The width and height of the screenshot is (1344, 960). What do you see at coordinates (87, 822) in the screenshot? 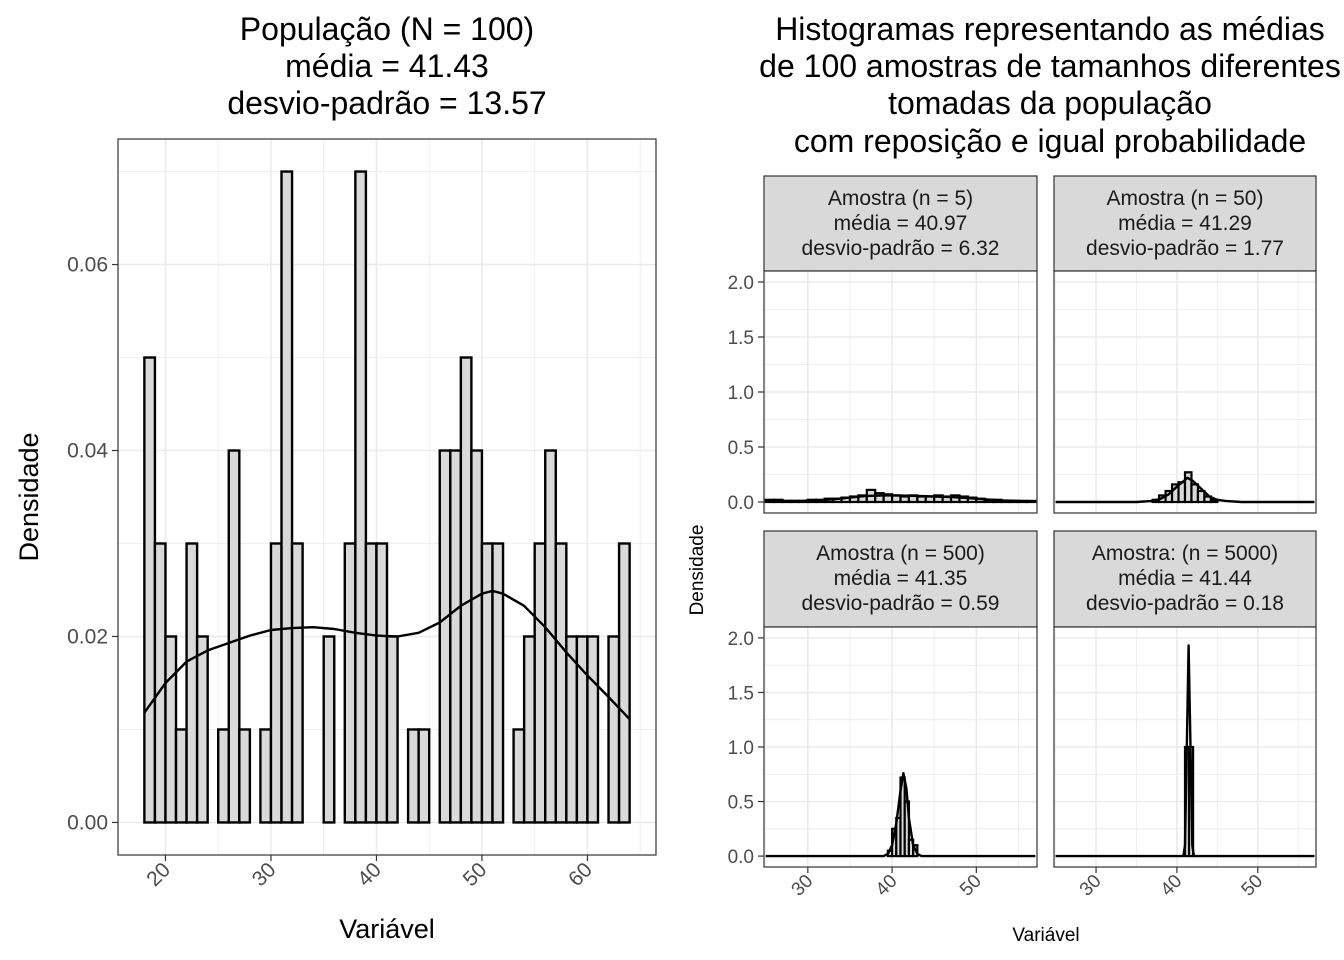
I see `y-tick-label: 0.00` at bounding box center [87, 822].